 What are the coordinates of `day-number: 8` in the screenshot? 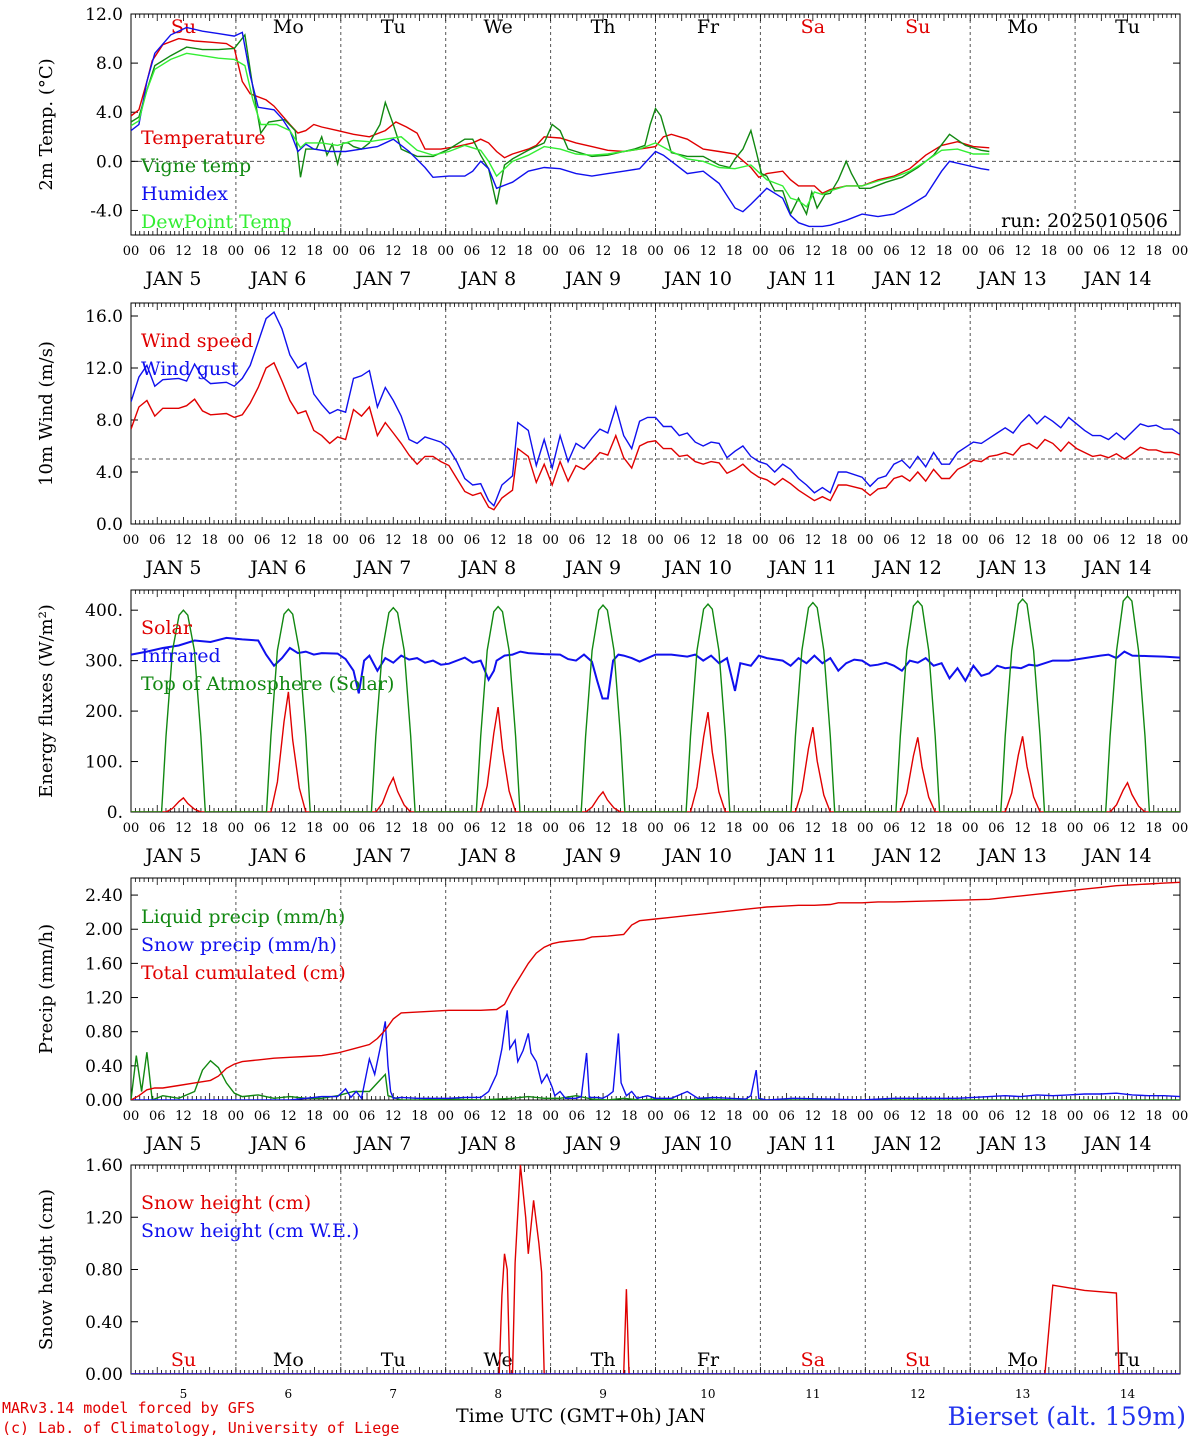 It's located at (498, 1394).